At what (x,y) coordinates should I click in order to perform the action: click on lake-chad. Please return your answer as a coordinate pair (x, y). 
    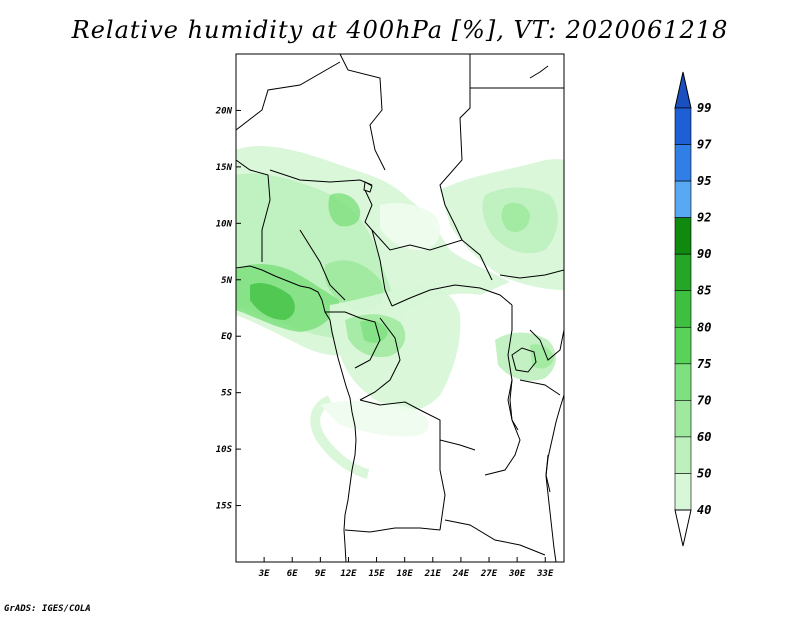
    Looking at the image, I should click on (368, 187).